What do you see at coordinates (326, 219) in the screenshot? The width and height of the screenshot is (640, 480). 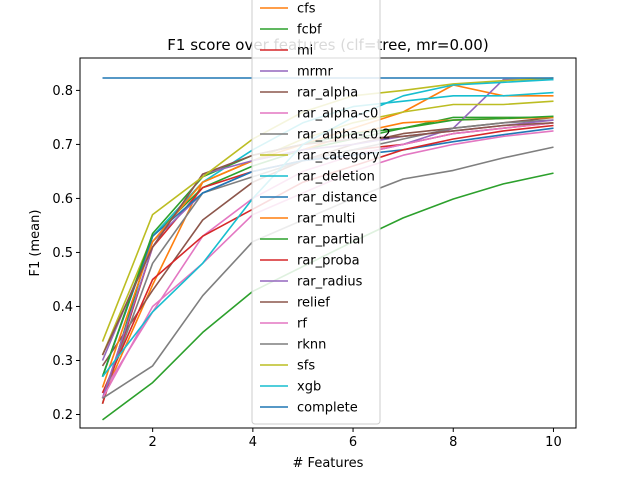 I see `legend-label-rar_multi: rar_multi` at bounding box center [326, 219].